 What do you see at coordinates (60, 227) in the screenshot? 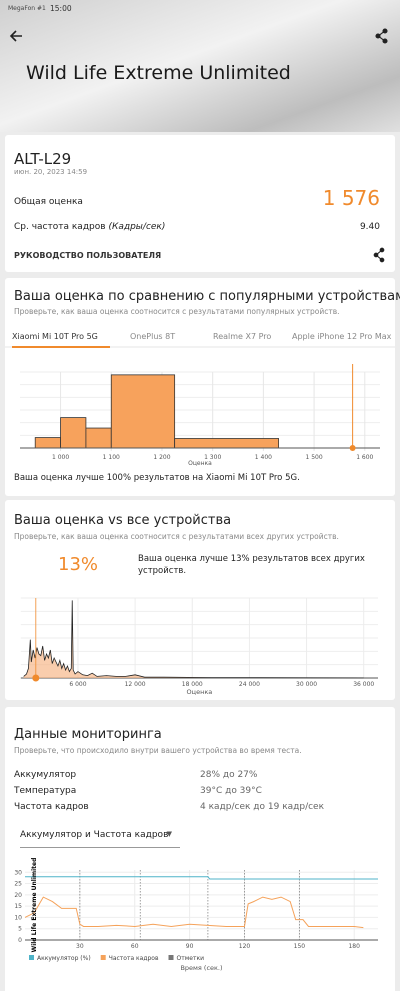
I see `fps-label-text: Ср. частота кадров` at bounding box center [60, 227].